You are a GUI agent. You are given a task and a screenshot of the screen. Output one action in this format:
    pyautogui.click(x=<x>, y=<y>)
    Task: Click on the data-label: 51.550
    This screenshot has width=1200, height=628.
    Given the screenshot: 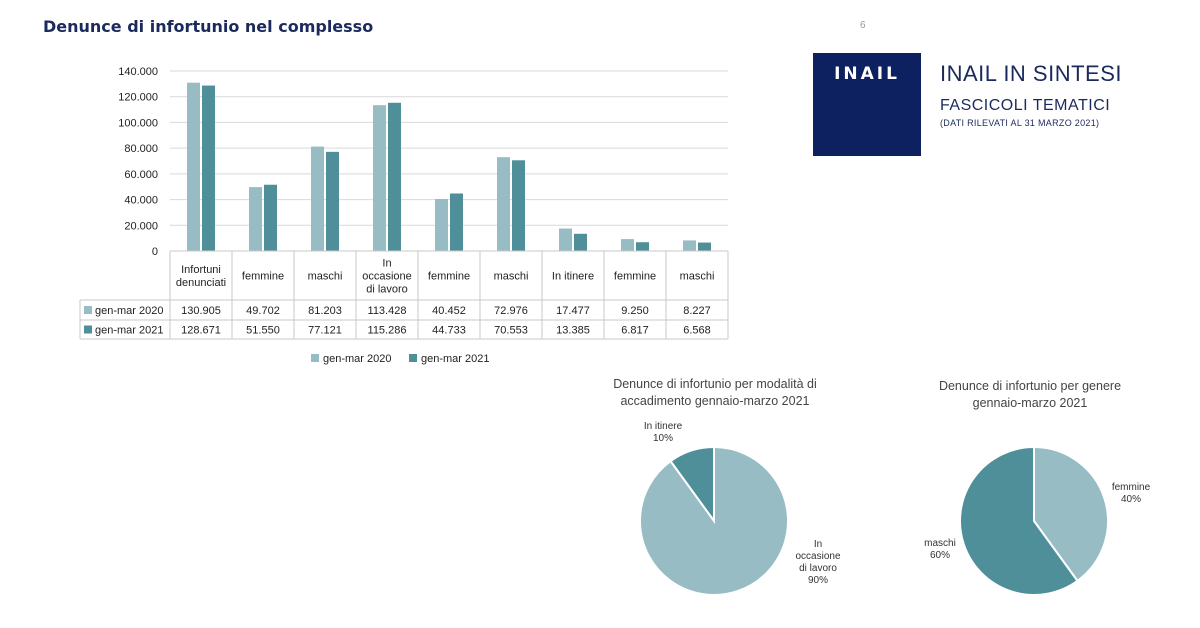 What is the action you would take?
    pyautogui.click(x=263, y=331)
    